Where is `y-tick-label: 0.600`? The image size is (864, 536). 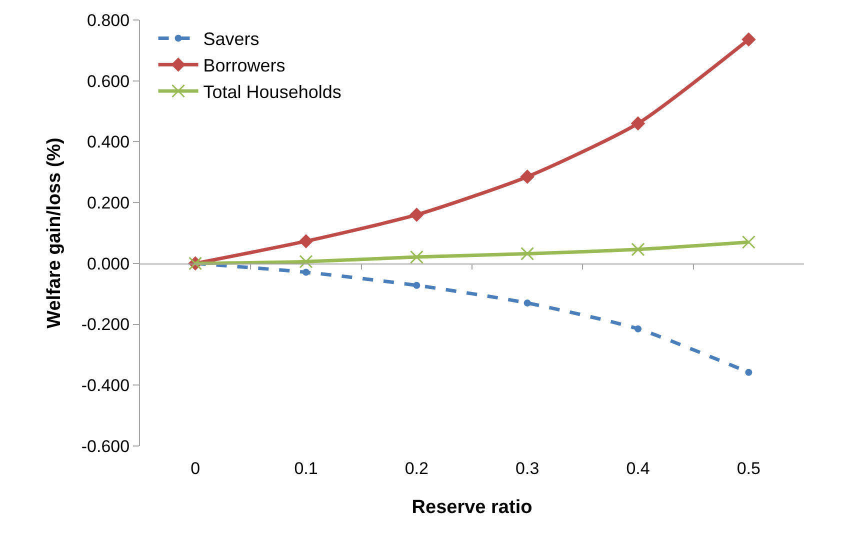
y-tick-label: 0.600 is located at coordinates (108, 81).